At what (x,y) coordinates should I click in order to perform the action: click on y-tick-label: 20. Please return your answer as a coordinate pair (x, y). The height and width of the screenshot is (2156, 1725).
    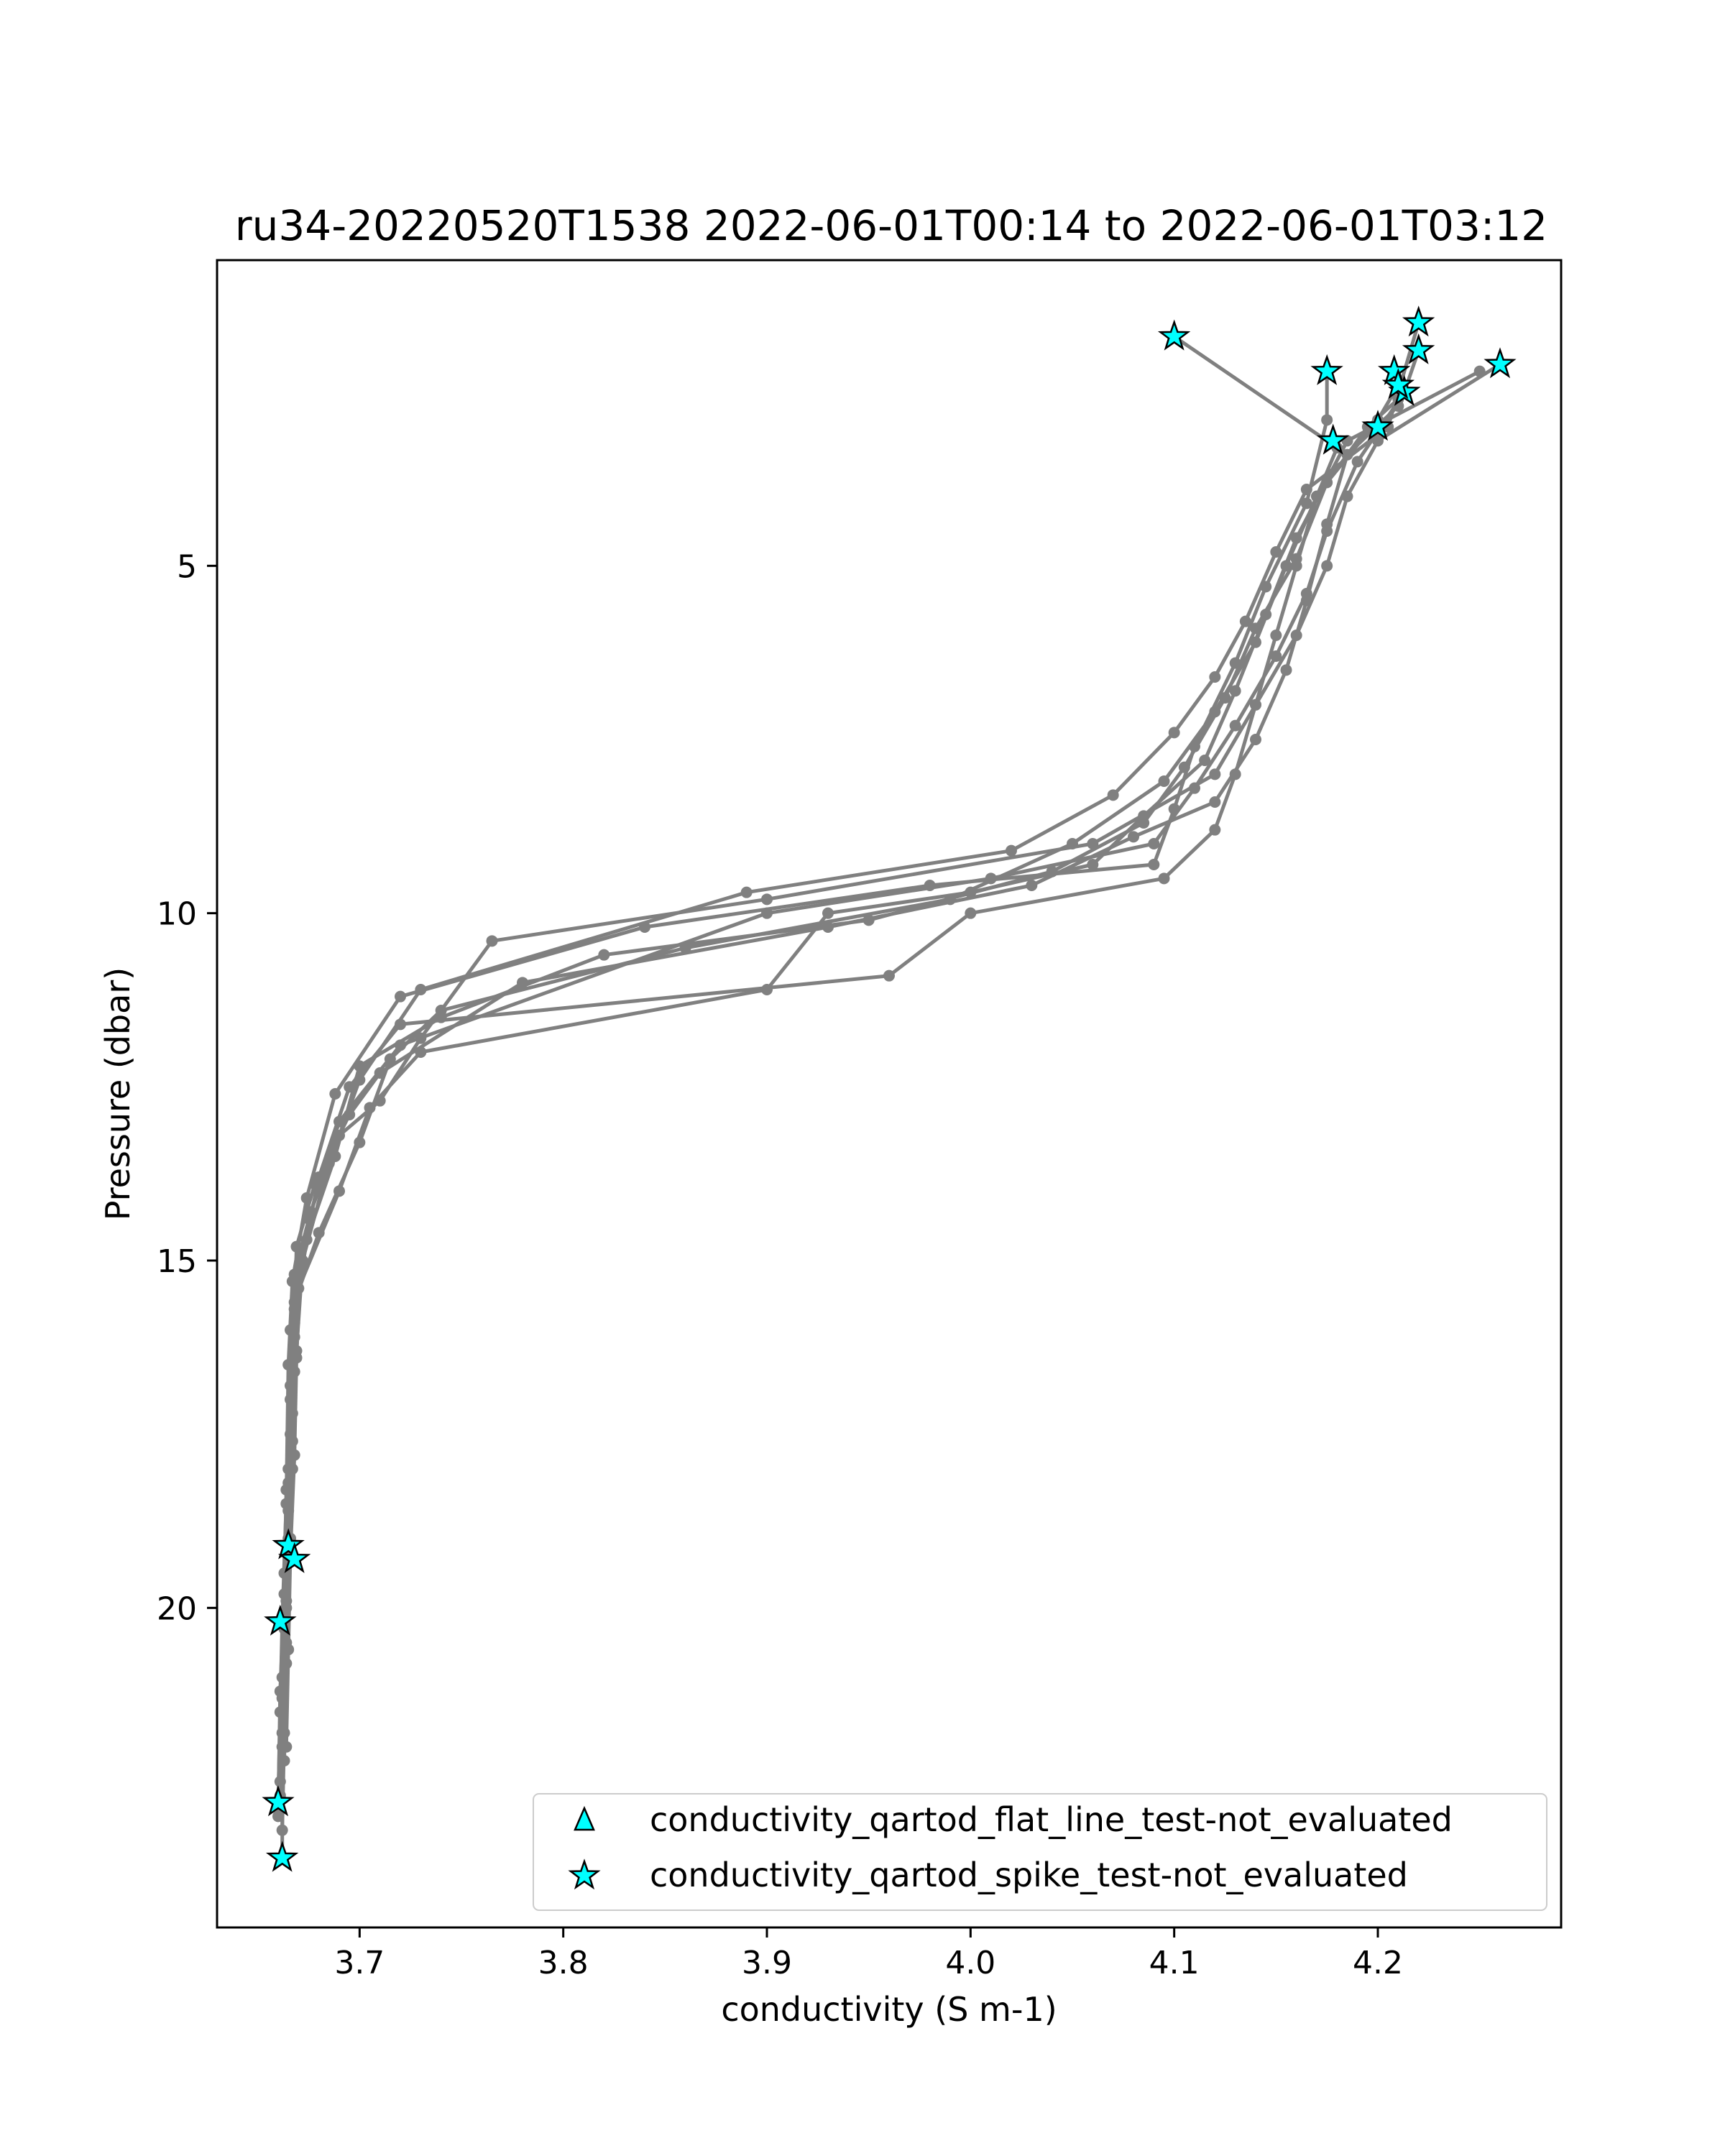
    Looking at the image, I should click on (177, 1608).